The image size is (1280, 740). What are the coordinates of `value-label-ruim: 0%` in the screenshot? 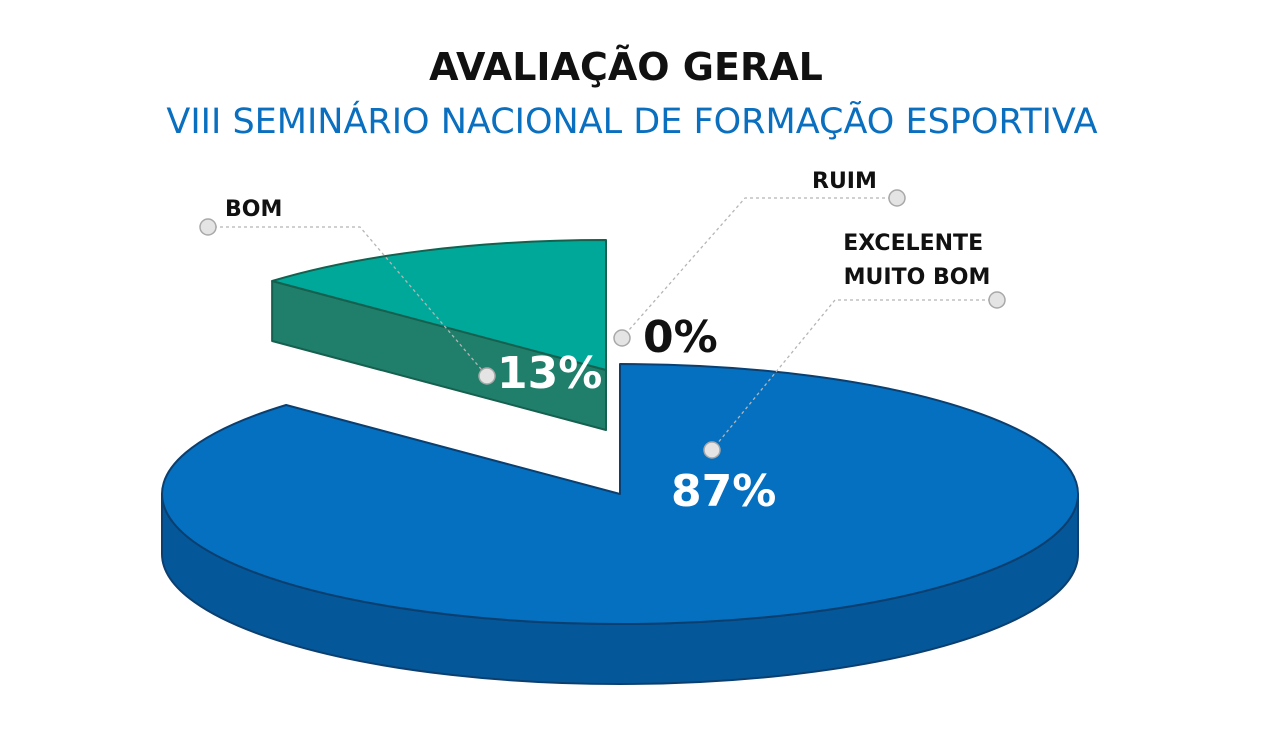 It's located at (680, 337).